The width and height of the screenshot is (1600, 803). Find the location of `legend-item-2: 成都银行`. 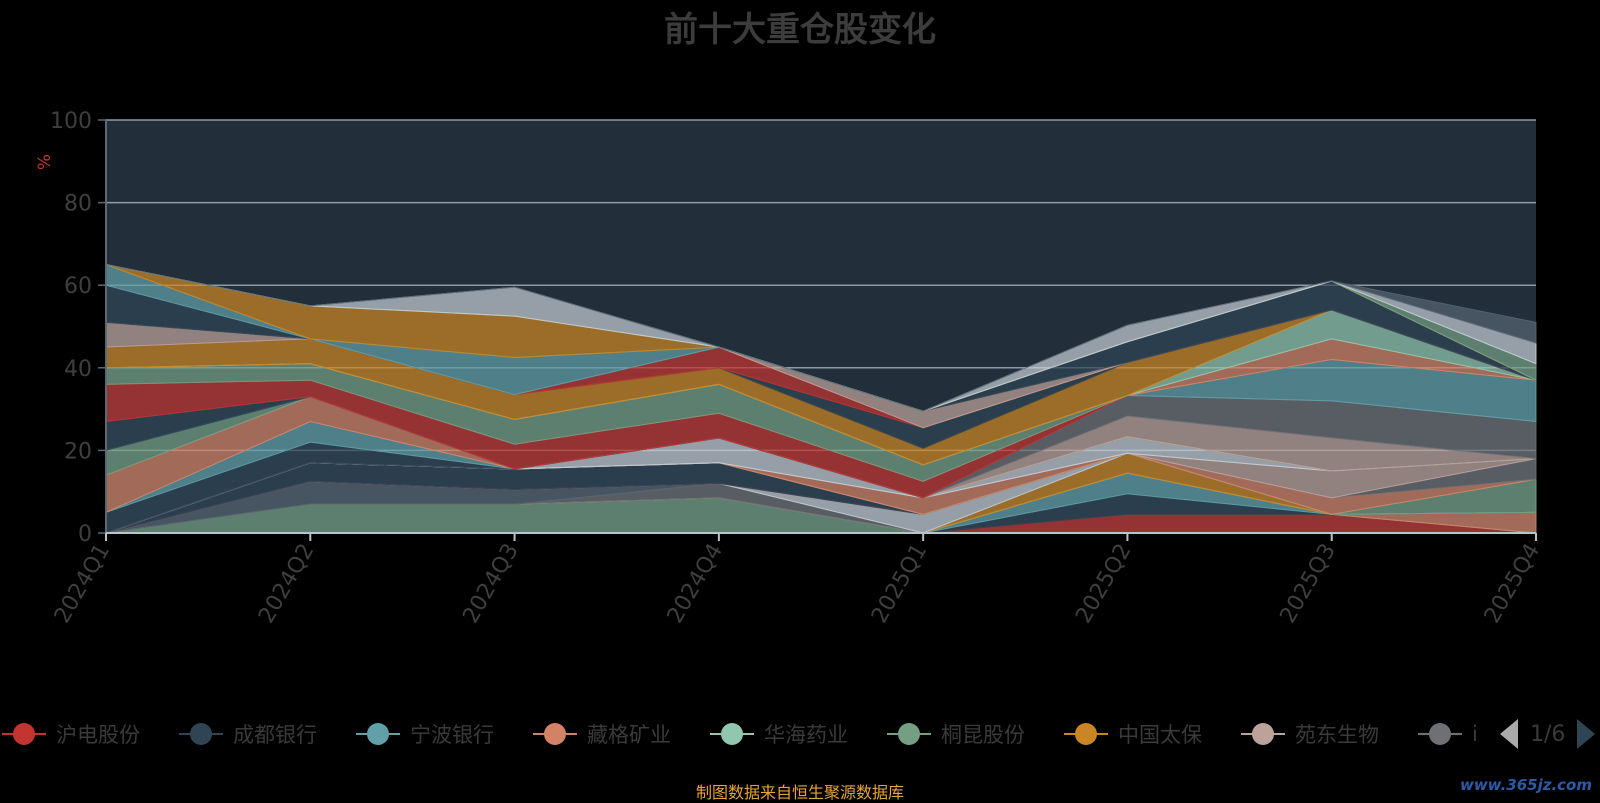

legend-item-2: 成都银行 is located at coordinates (247, 734).